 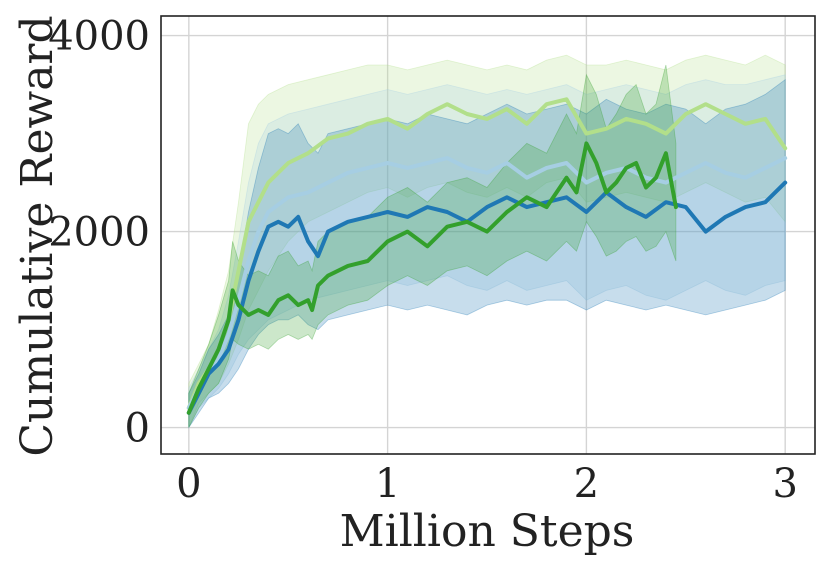 What do you see at coordinates (188, 484) in the screenshot?
I see `x-tick-label-0: 0` at bounding box center [188, 484].